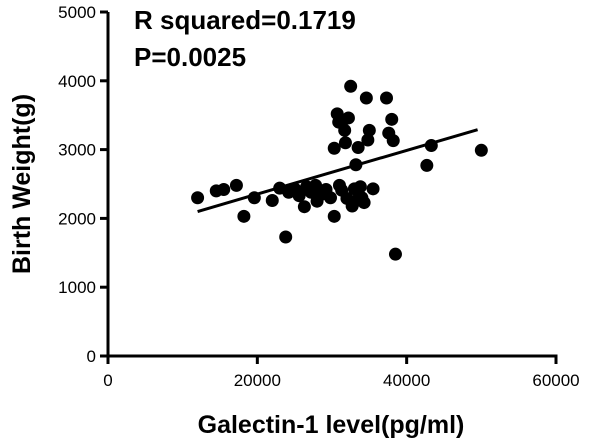 This screenshot has width=596, height=447. I want to click on y-tick-label: 5000, so click(77, 12).